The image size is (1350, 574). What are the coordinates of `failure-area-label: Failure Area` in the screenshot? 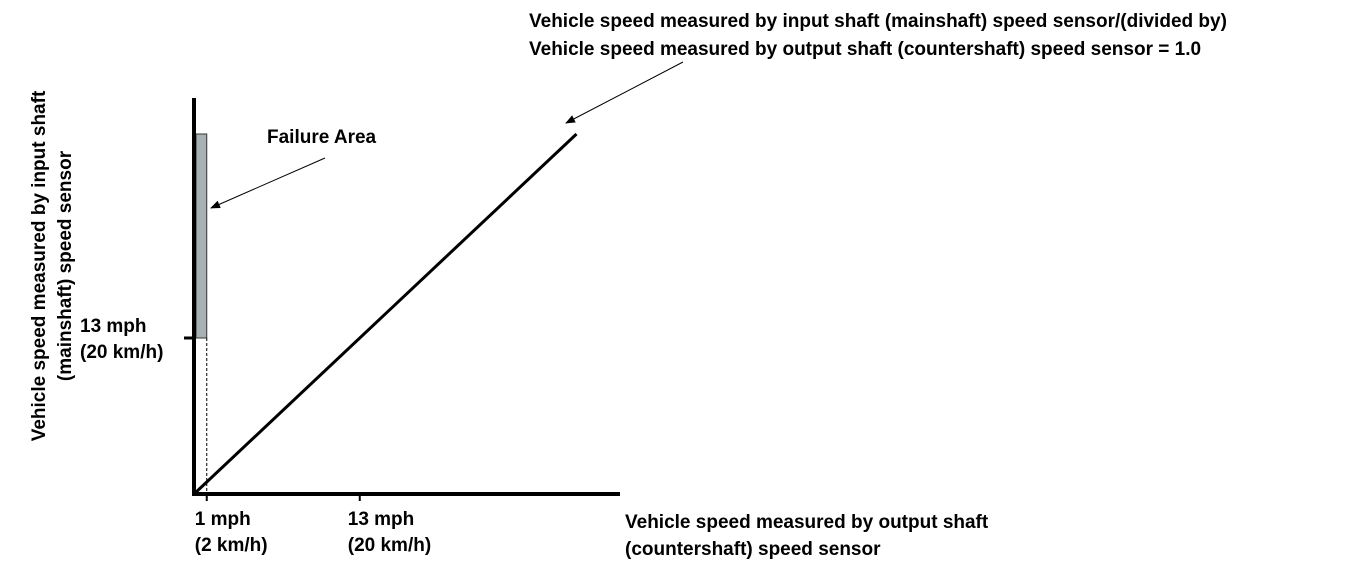 It's located at (322, 137).